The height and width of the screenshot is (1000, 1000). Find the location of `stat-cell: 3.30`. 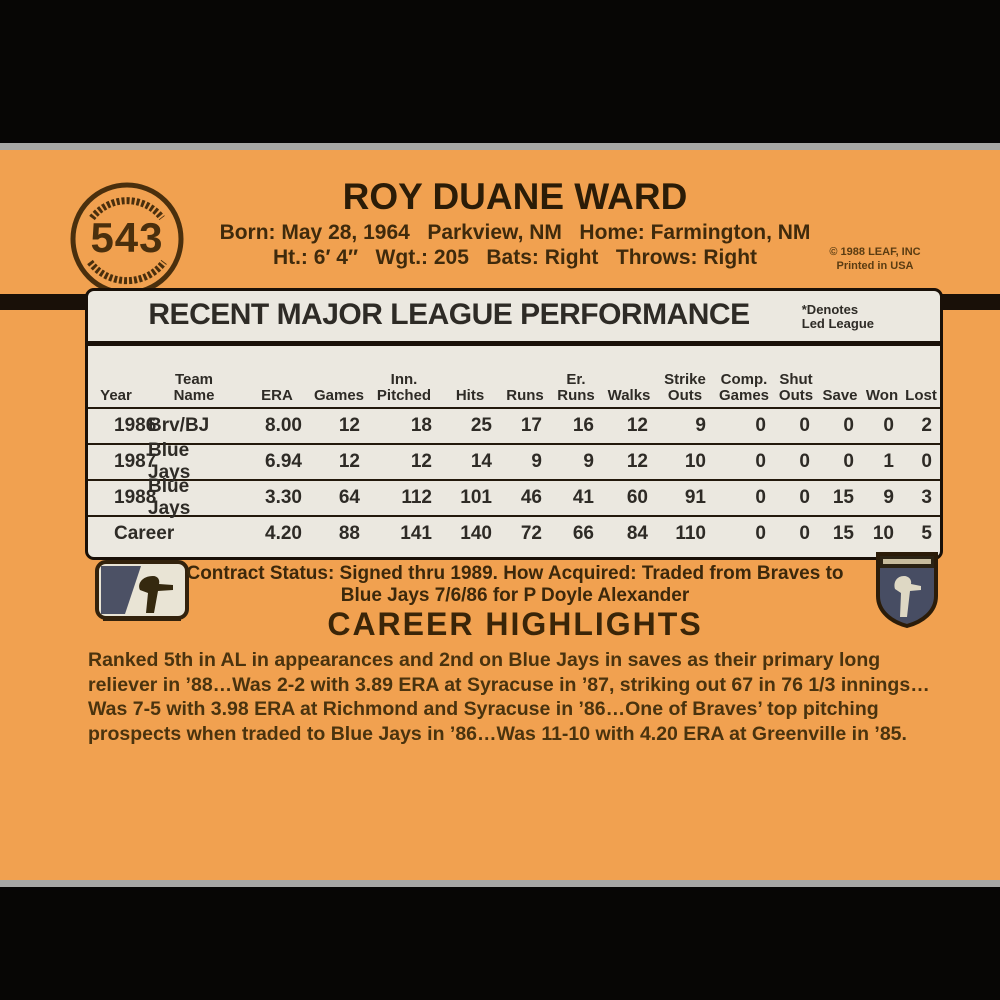

stat-cell: 3.30 is located at coordinates (283, 497).